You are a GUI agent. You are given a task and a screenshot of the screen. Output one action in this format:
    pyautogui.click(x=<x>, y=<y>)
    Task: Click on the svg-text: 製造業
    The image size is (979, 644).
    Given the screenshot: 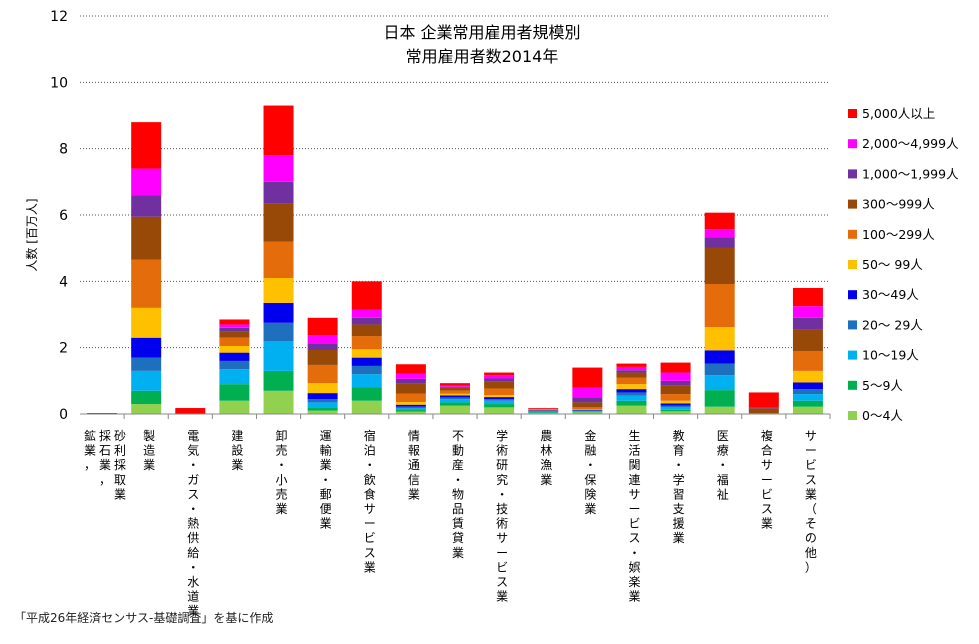 What is the action you would take?
    pyautogui.click(x=149, y=450)
    